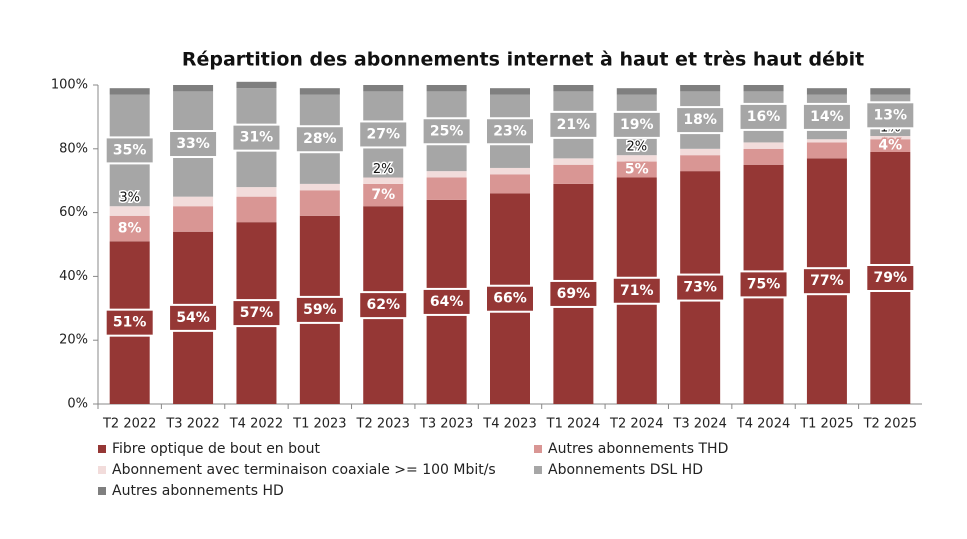  I want to click on legend-label: Abonnements DSL HD, so click(625, 470).